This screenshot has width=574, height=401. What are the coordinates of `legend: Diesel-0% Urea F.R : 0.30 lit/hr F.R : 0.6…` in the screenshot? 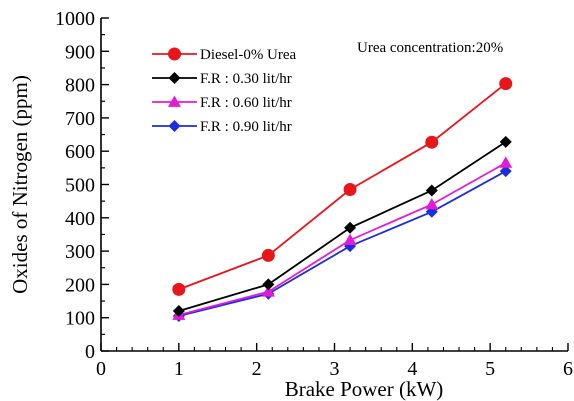 It's located at (224, 91).